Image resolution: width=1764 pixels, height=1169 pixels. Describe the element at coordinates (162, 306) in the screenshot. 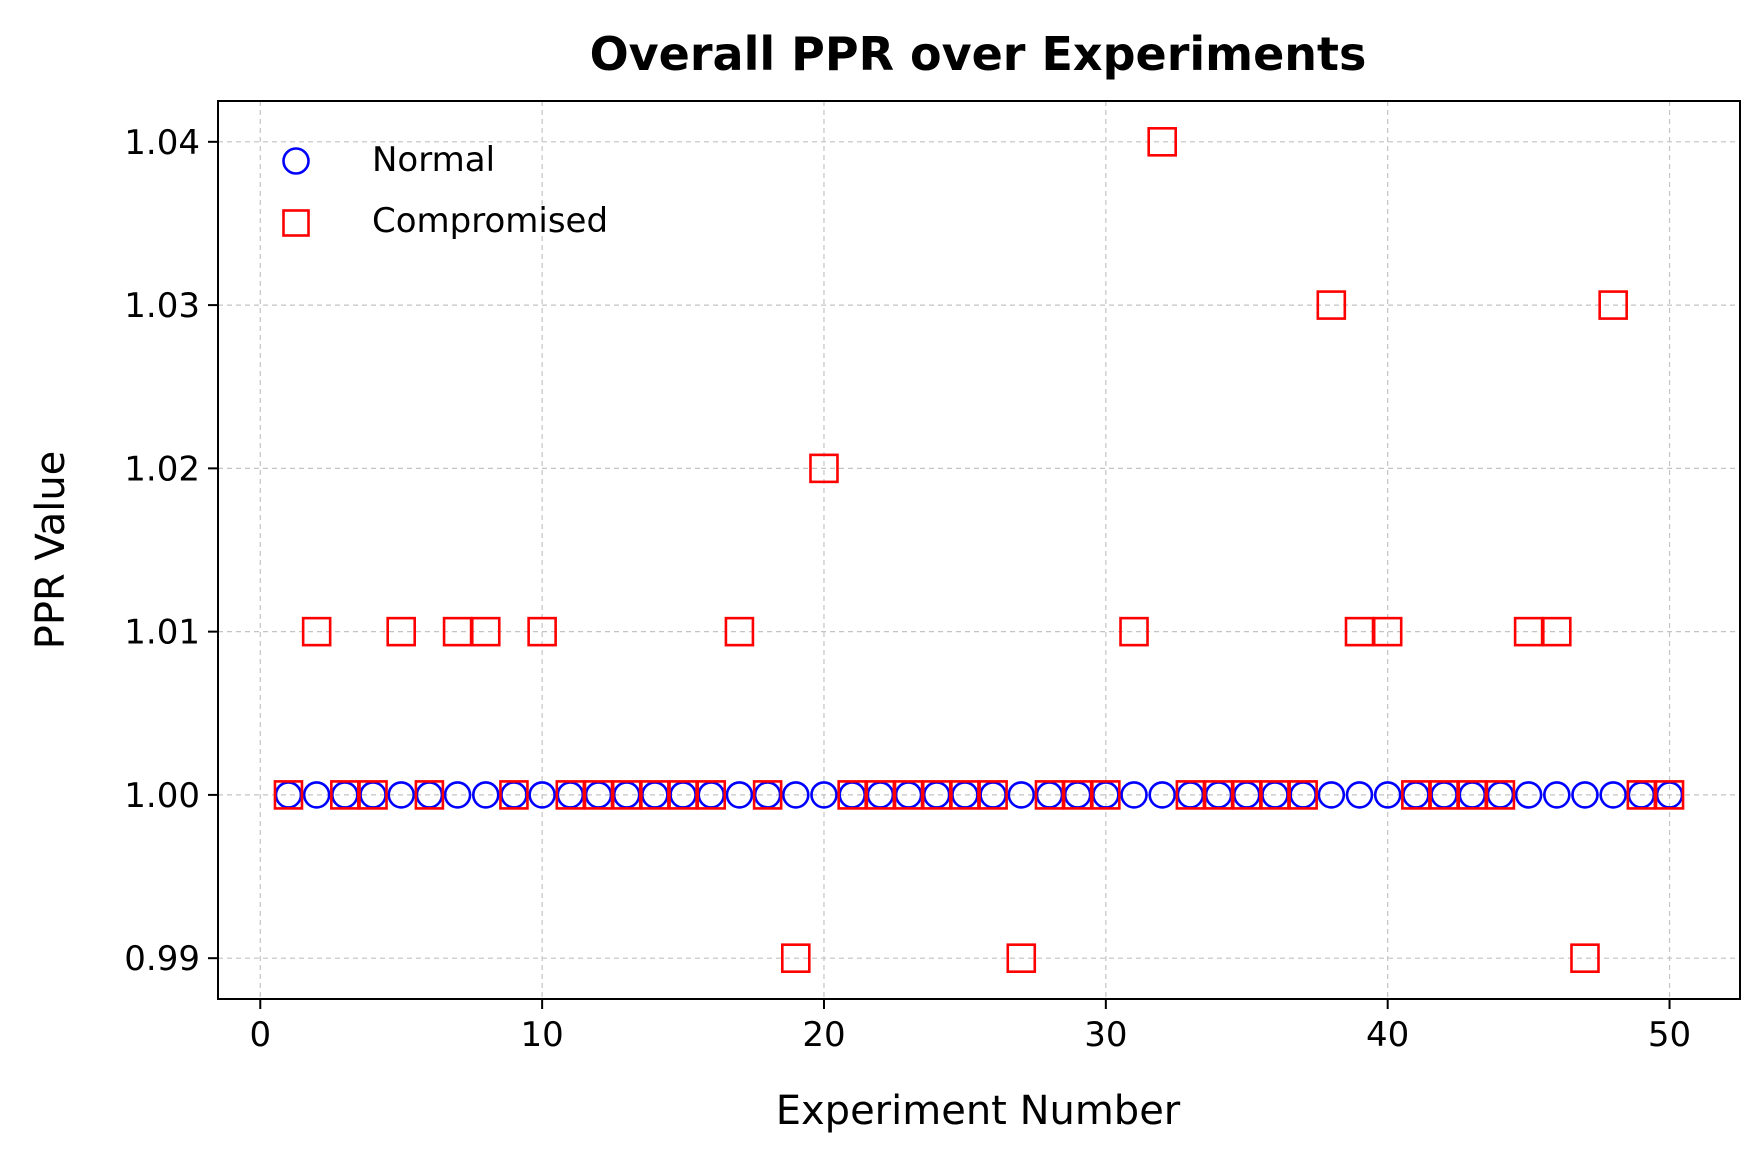

I see `y-tick-label: 1.03` at that location.